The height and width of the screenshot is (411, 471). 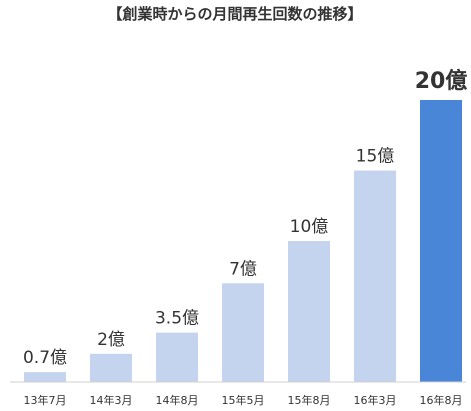 I want to click on x-tick-label-4: 15年8月, so click(x=309, y=400).